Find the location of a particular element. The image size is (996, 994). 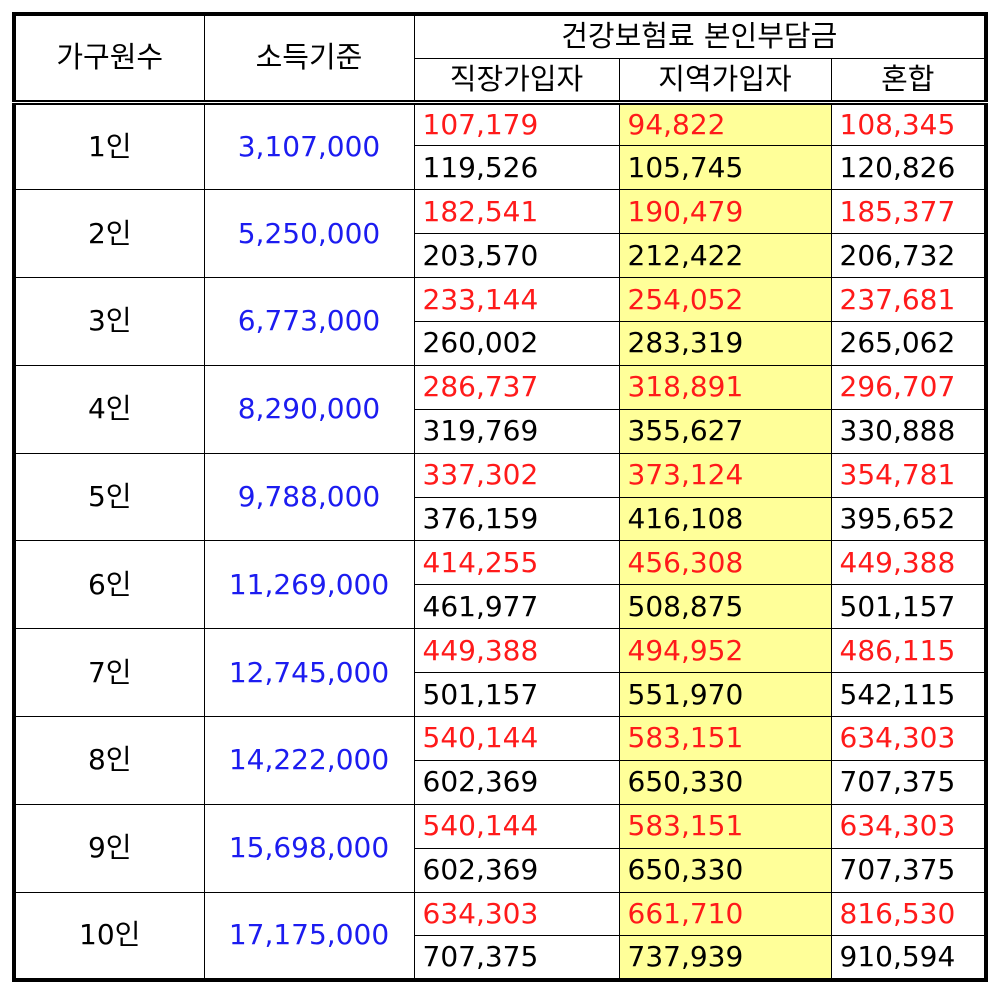

income-standard-header: 소득기준 is located at coordinates (309, 59).